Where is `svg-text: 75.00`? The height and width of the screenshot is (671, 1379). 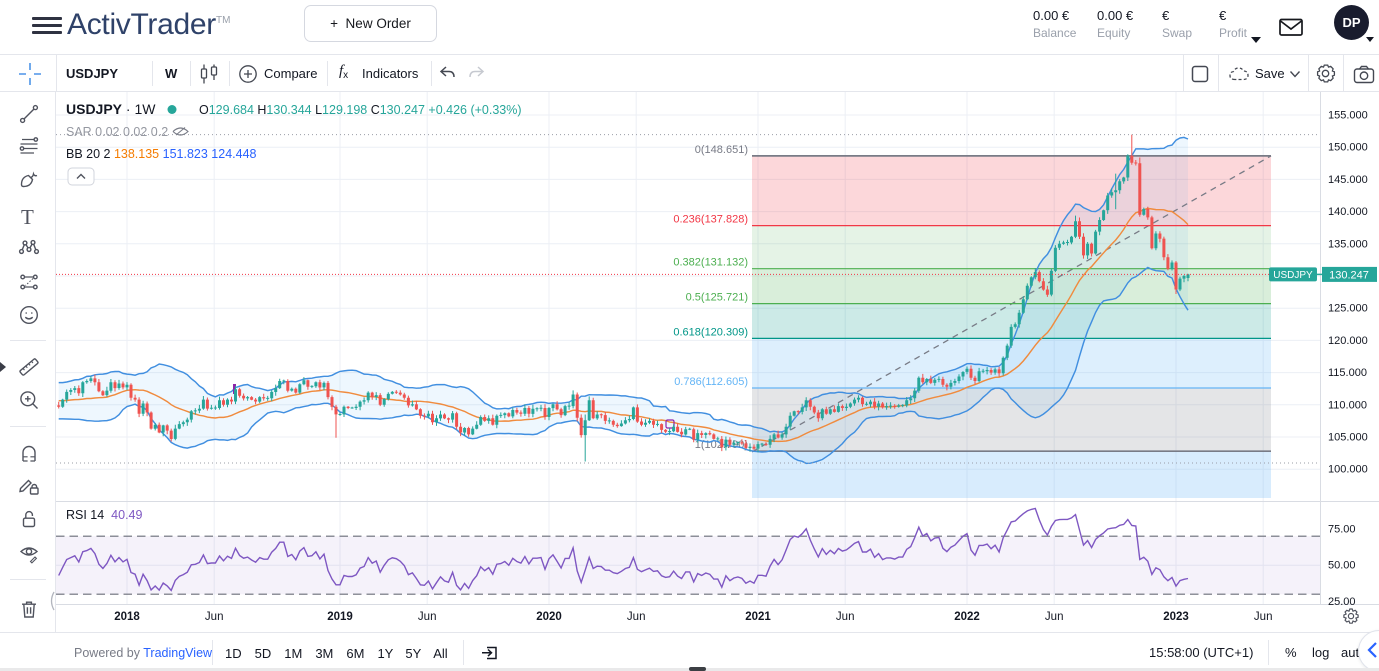
svg-text: 75.00 is located at coordinates (1342, 529).